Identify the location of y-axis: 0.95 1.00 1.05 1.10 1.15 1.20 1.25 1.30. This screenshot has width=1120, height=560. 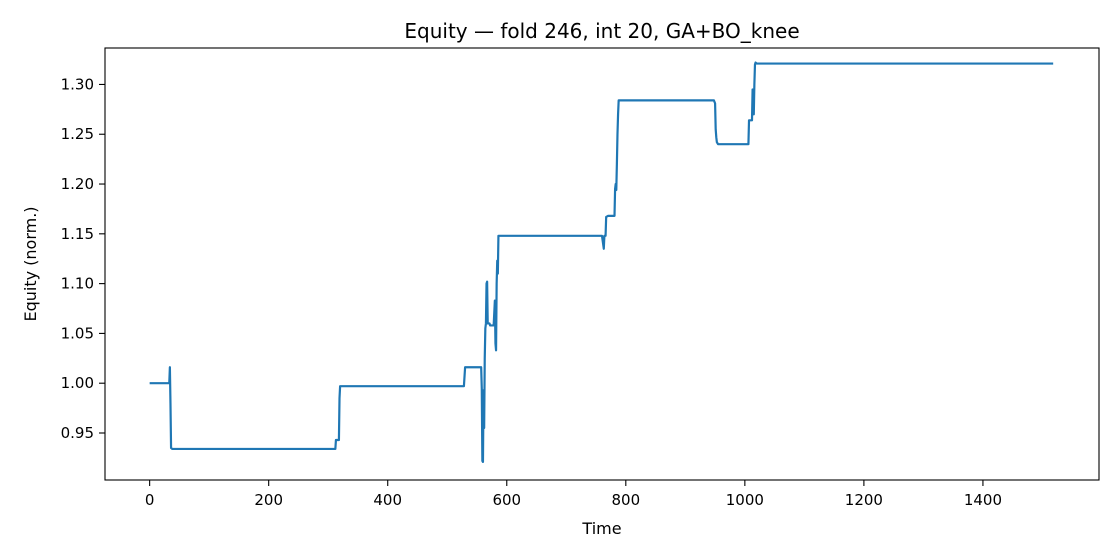
(83, 258).